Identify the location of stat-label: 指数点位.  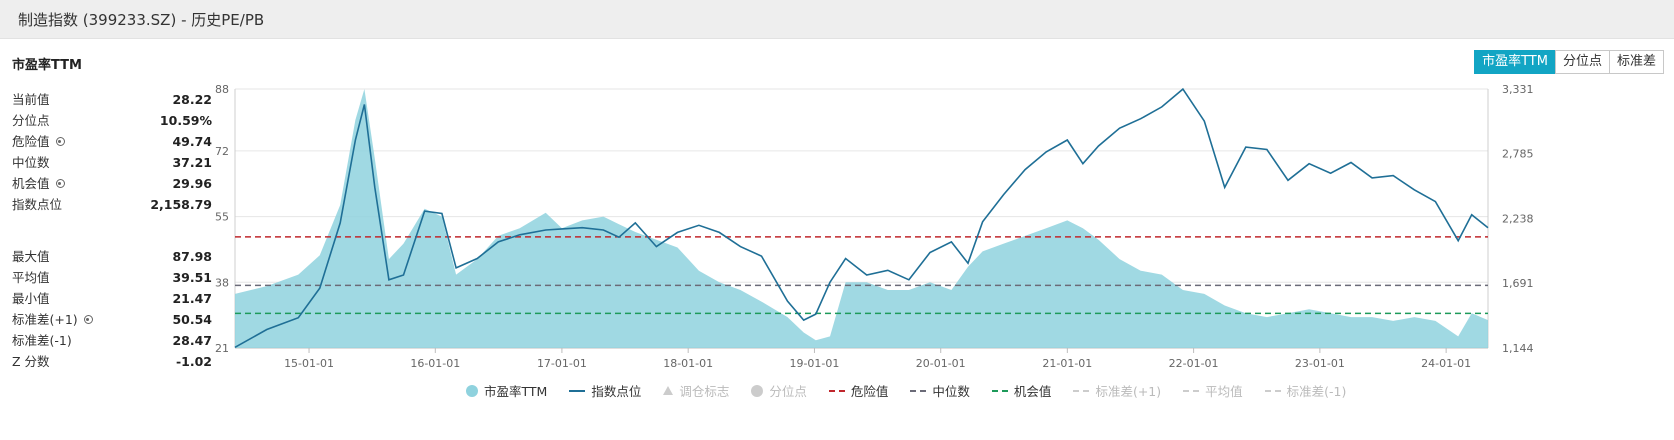
(37, 204).